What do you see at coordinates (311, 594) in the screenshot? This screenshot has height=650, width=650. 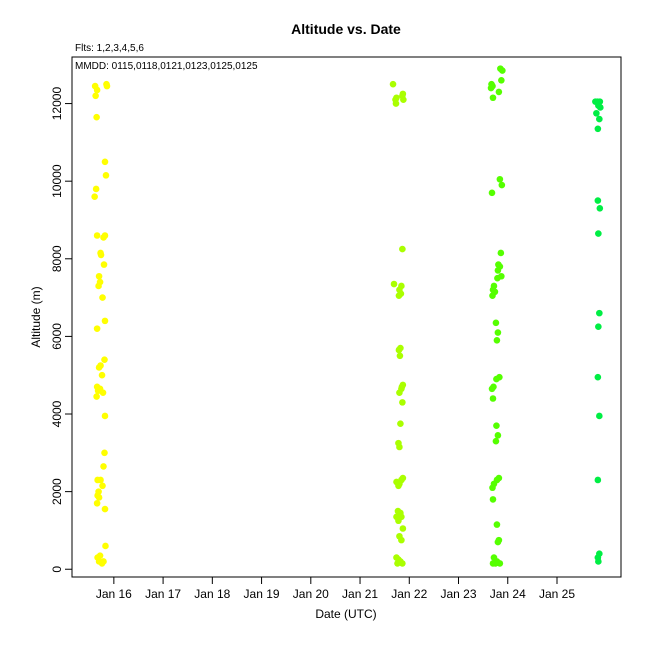 I see `x-tick-label: Jan 20` at bounding box center [311, 594].